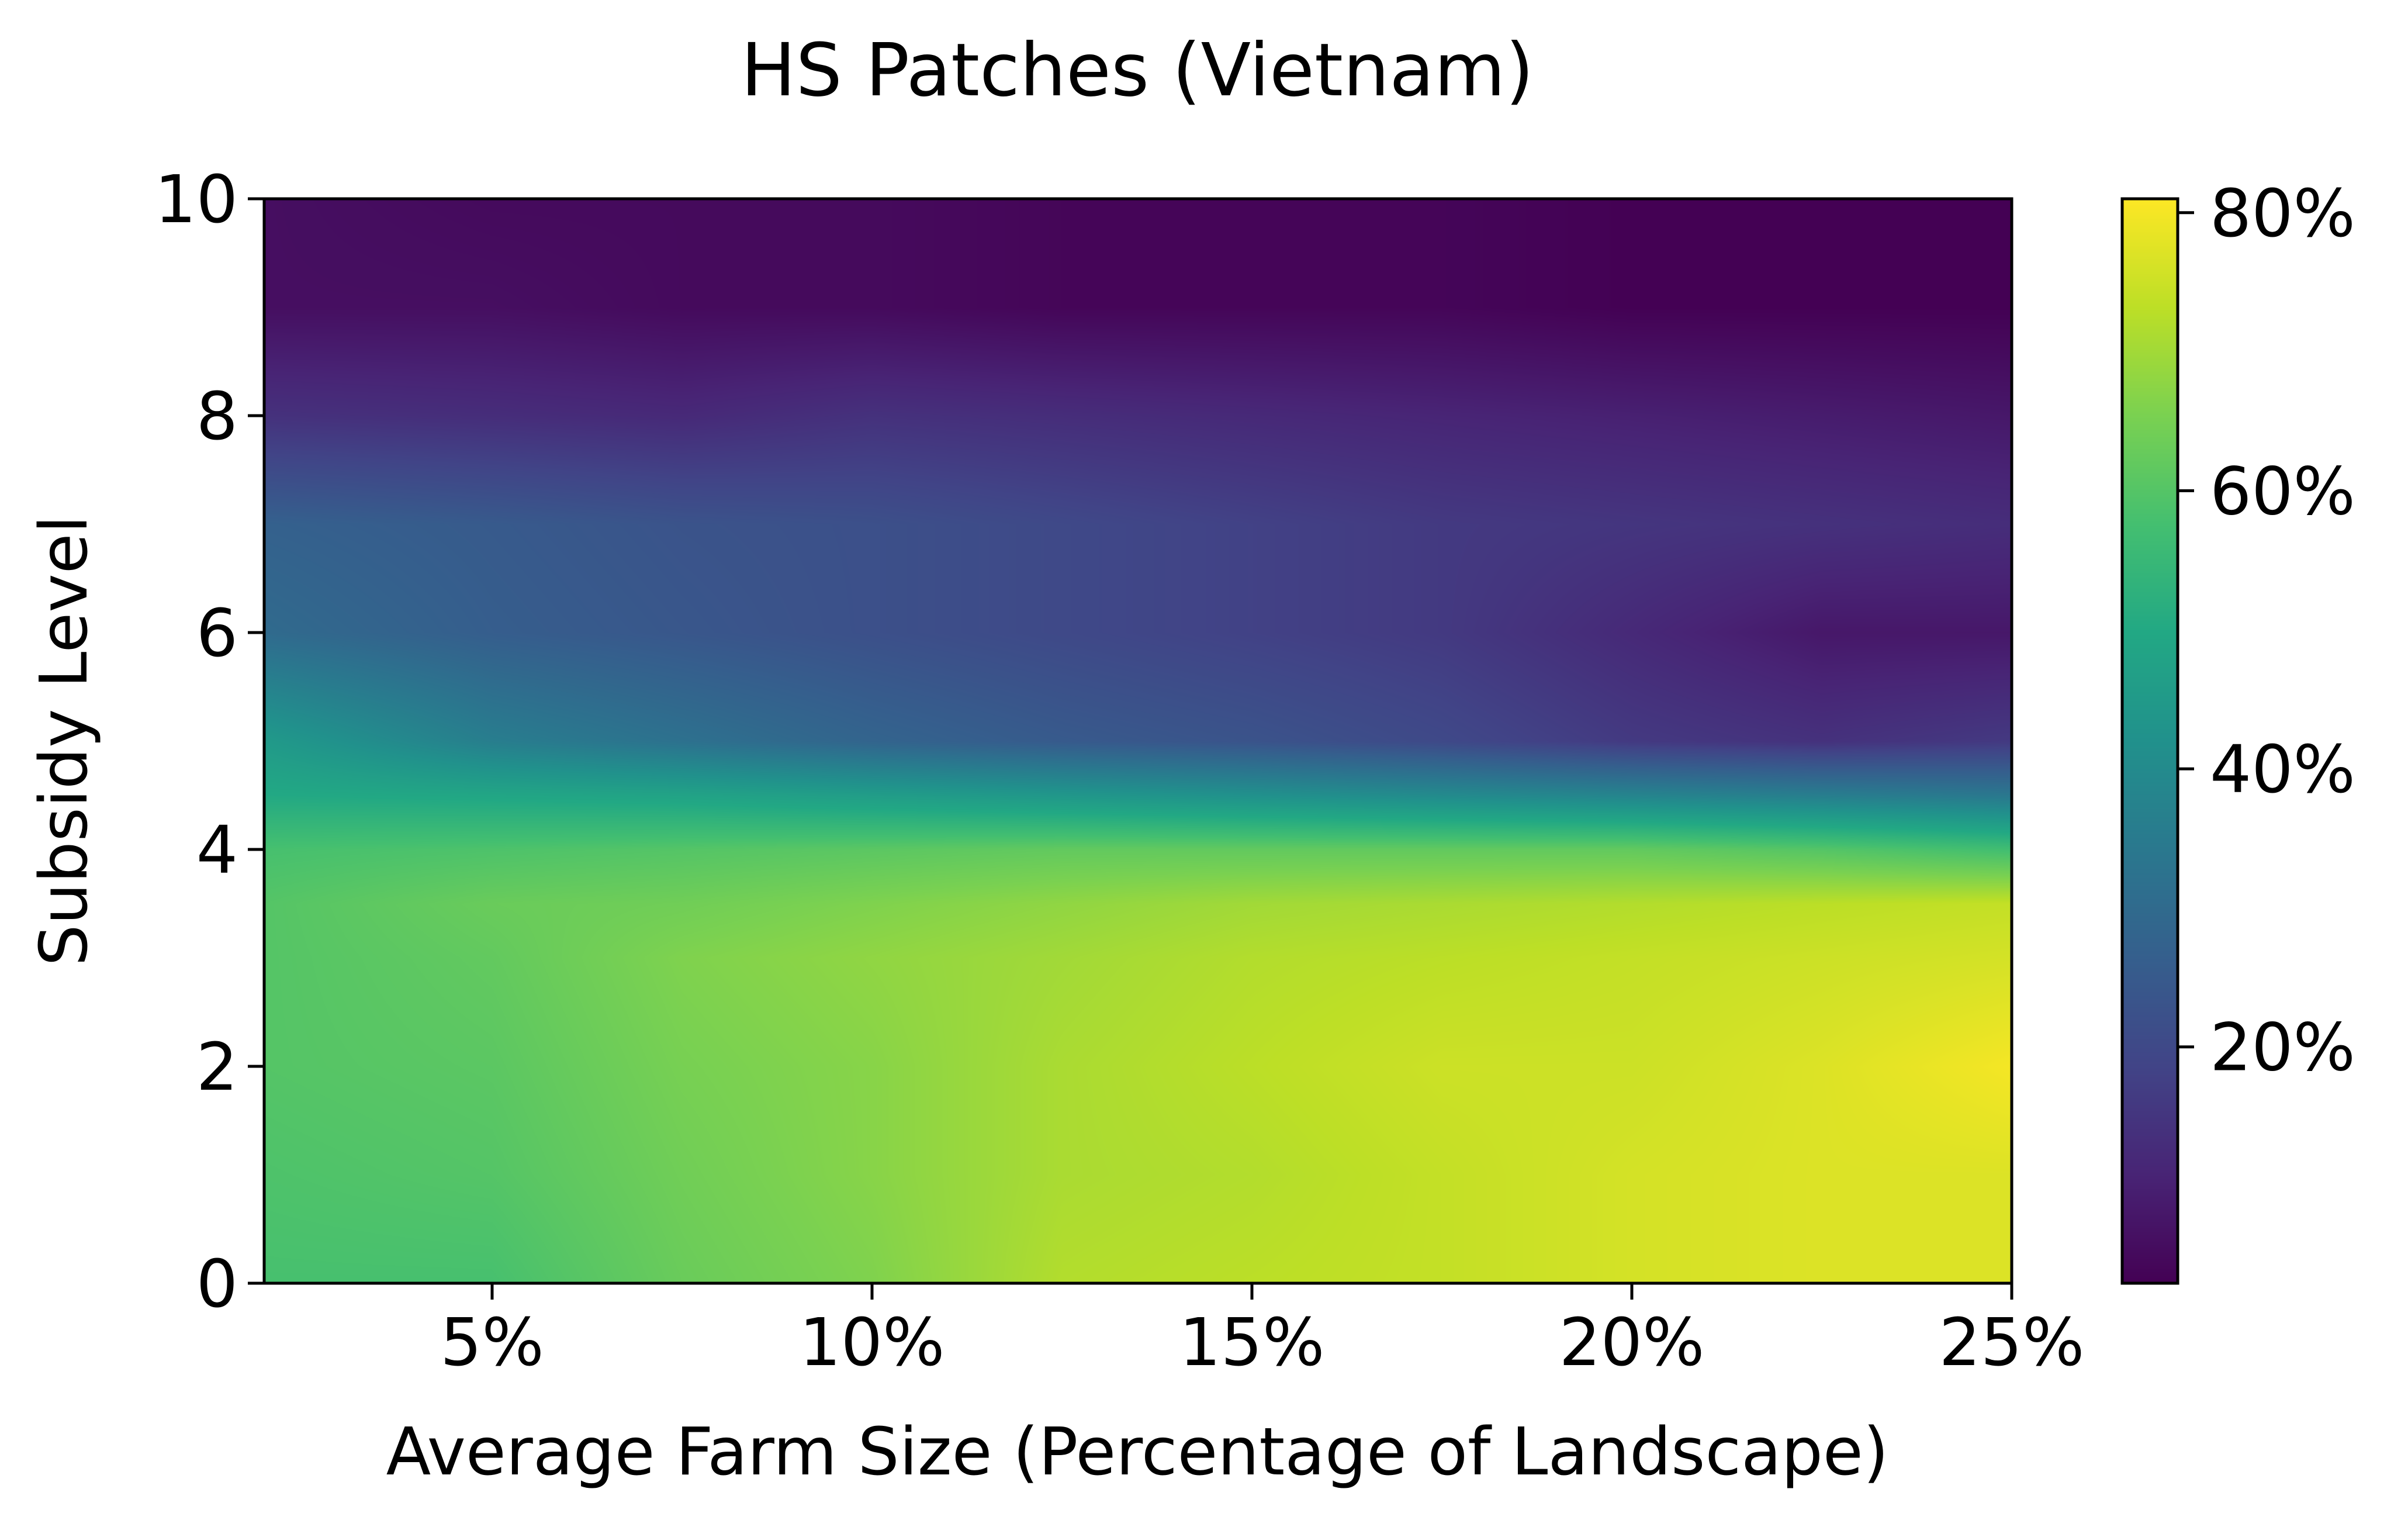 The width and height of the screenshot is (2408, 1520). I want to click on x-tick-label: 5%, so click(492, 1343).